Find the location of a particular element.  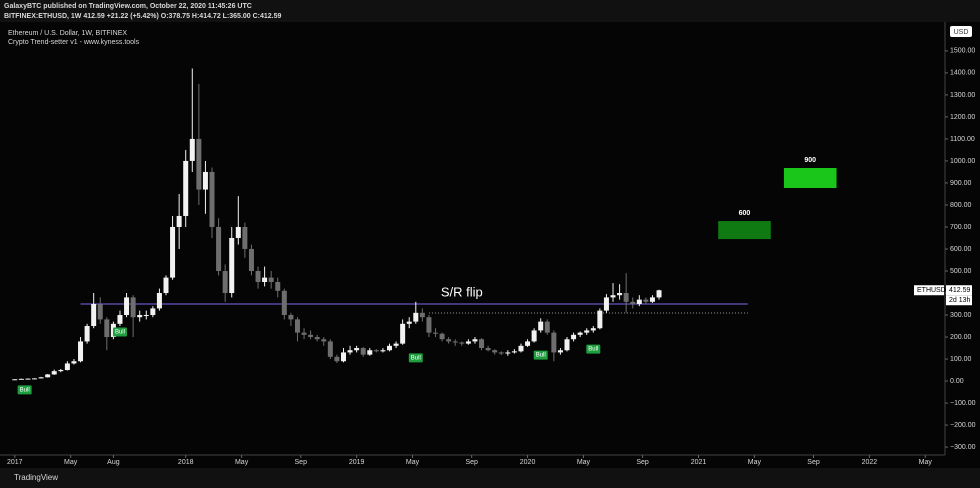

y-tick-label: 1100.00 is located at coordinates (962, 139).